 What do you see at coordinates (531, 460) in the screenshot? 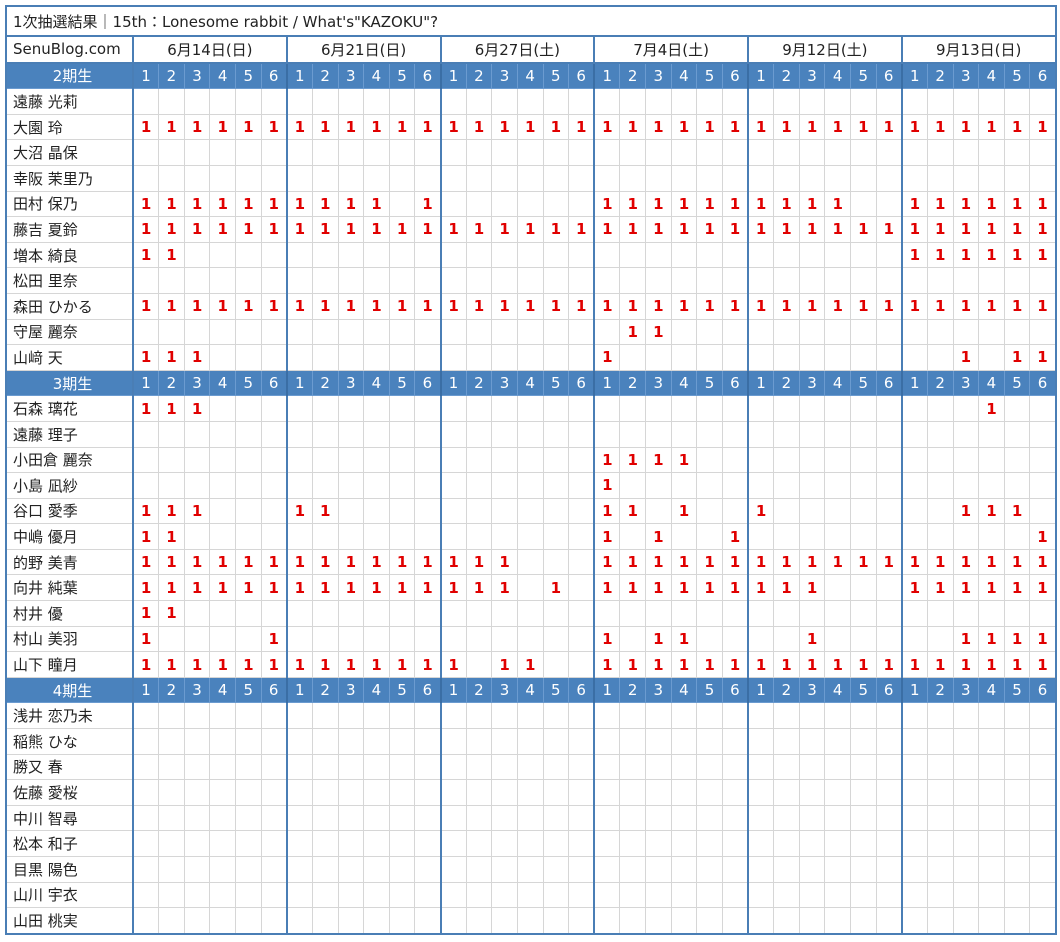
I see `member-row: 小田倉 麗奈 1 1 1 1` at bounding box center [531, 460].